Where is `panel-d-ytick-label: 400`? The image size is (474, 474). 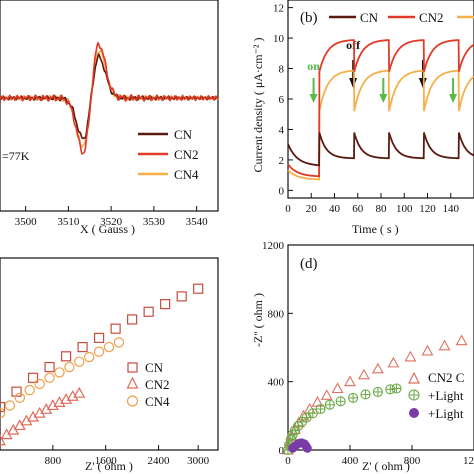 panel-d-ytick-label: 400 is located at coordinates (276, 383).